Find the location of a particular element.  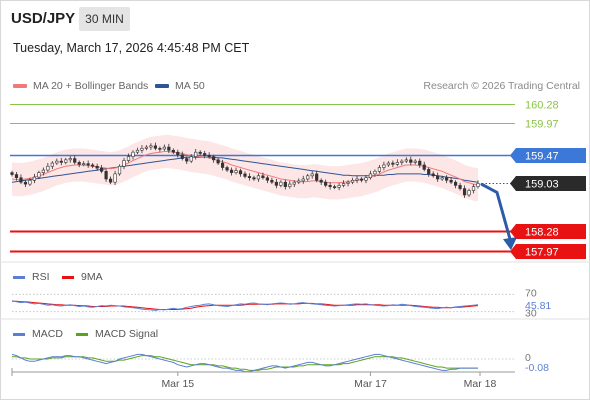

rsi-label: RSI is located at coordinates (41, 277).